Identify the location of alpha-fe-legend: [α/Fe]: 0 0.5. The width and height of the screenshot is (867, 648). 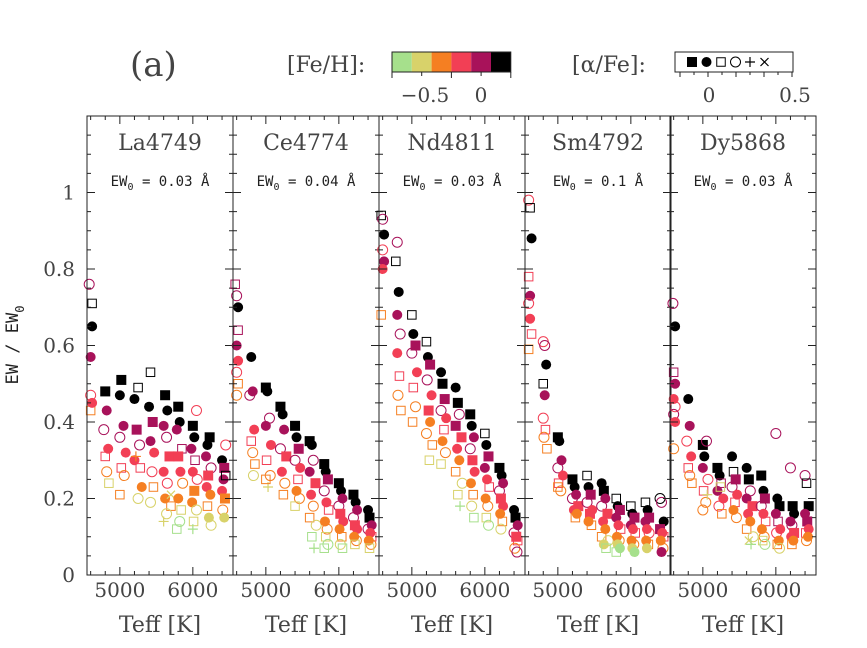
(691, 79).